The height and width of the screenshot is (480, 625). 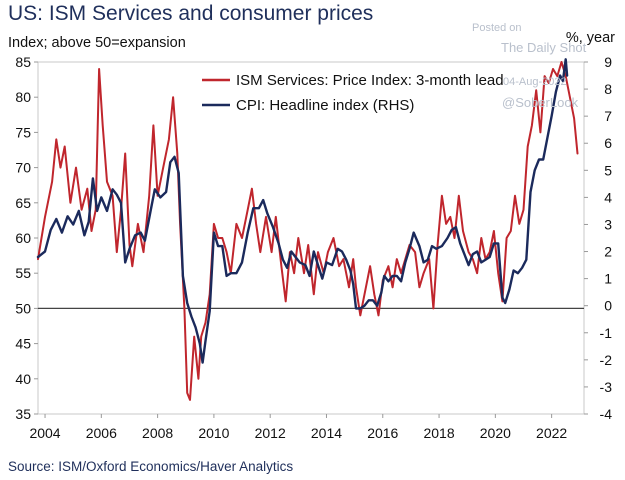 What do you see at coordinates (23, 344) in the screenshot?
I see `y-left-tick-label: 45` at bounding box center [23, 344].